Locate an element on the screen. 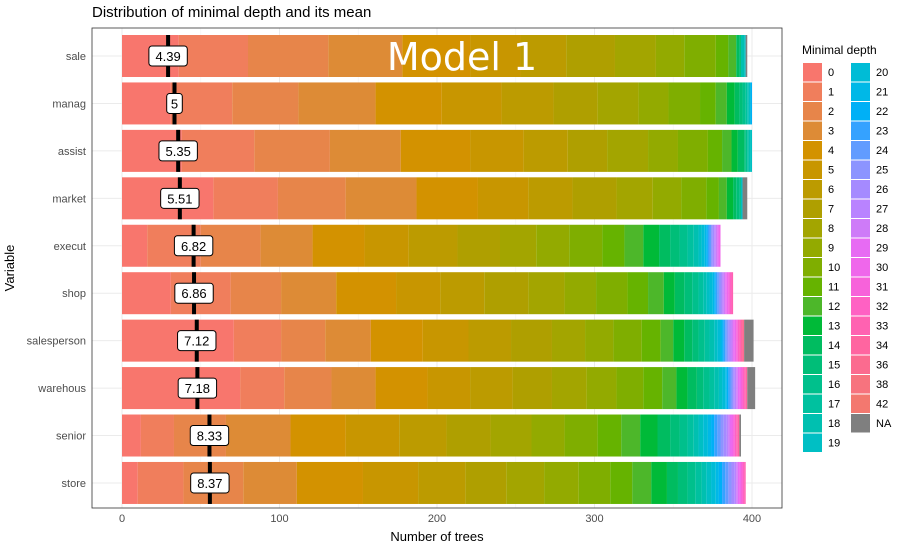  mean-label-salesperson: 7.12 is located at coordinates (196, 341).